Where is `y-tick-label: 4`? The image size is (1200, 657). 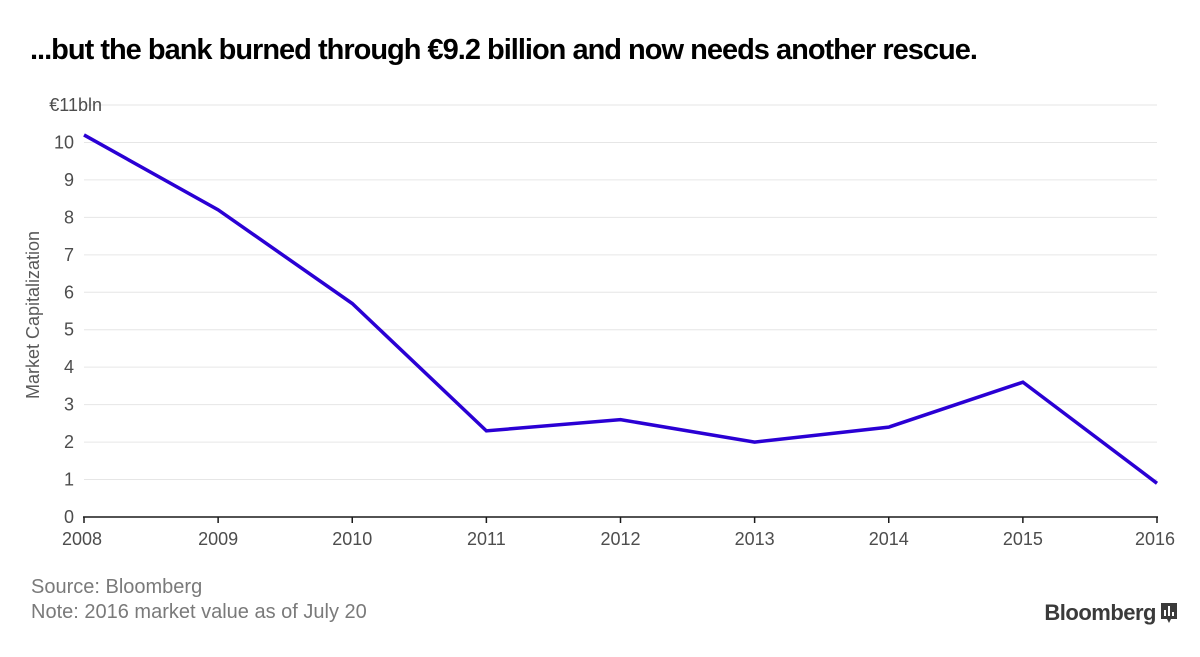
y-tick-label: 4 is located at coordinates (69, 367).